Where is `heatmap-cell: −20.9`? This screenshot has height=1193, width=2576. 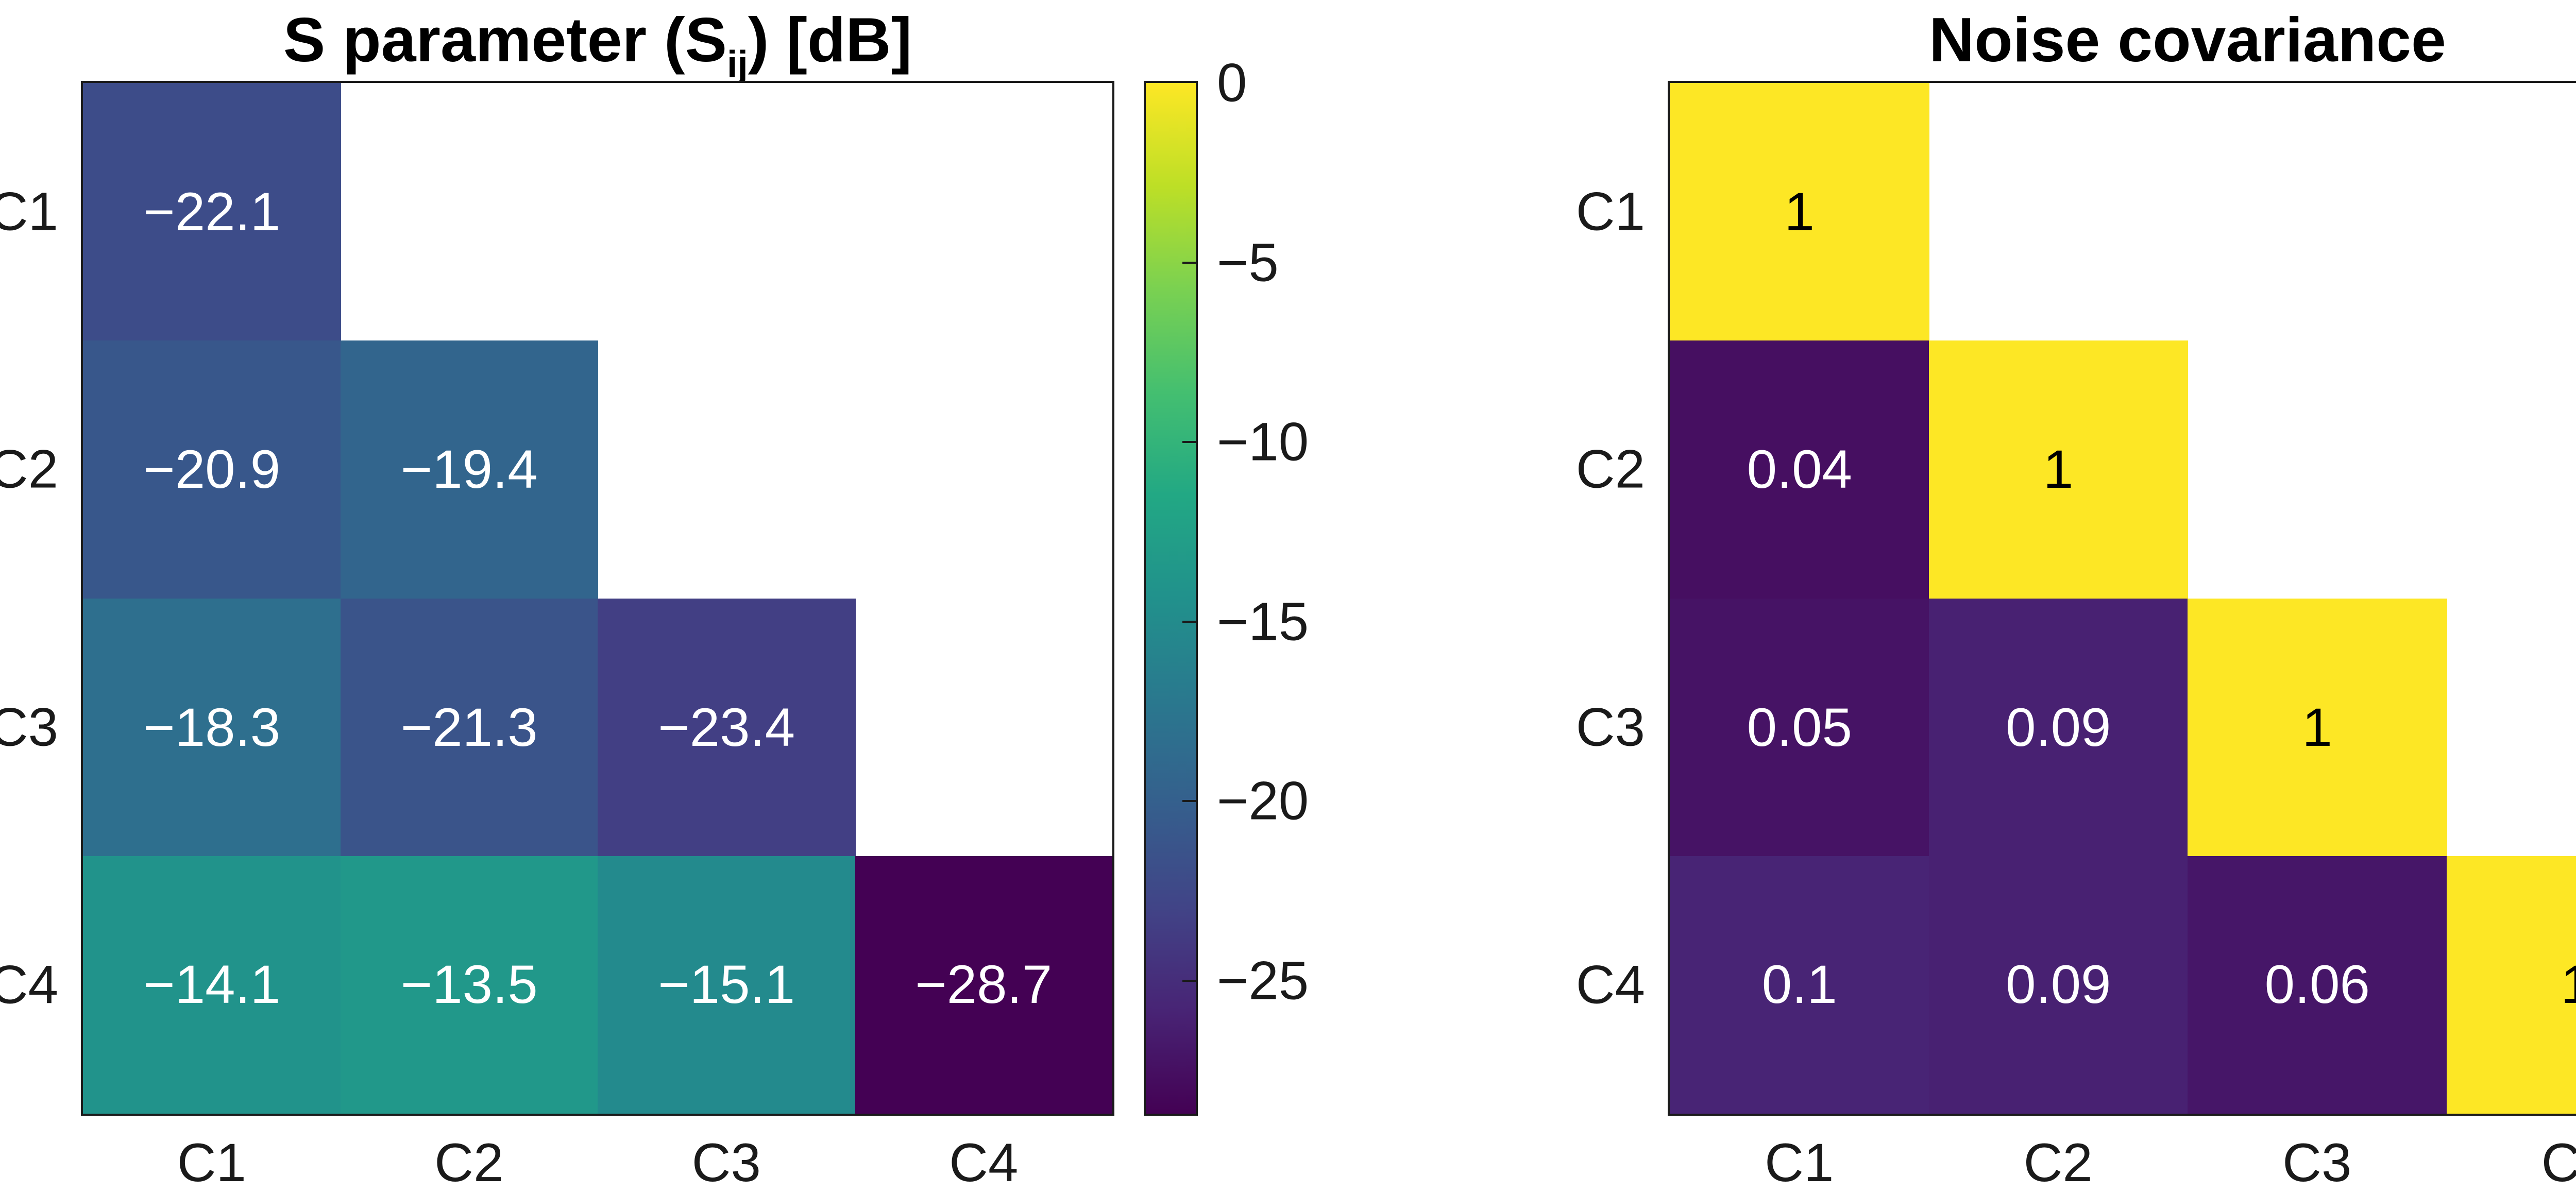
heatmap-cell: −20.9 is located at coordinates (212, 469).